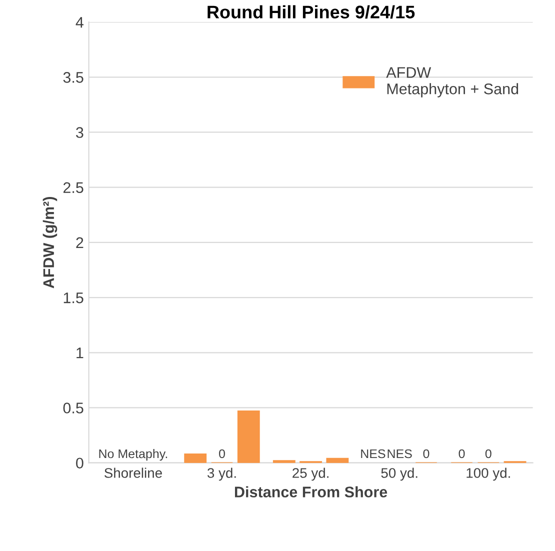 The height and width of the screenshot is (551, 555). Describe the element at coordinates (73, 77) in the screenshot. I see `y-tick-label: 3.5` at that location.